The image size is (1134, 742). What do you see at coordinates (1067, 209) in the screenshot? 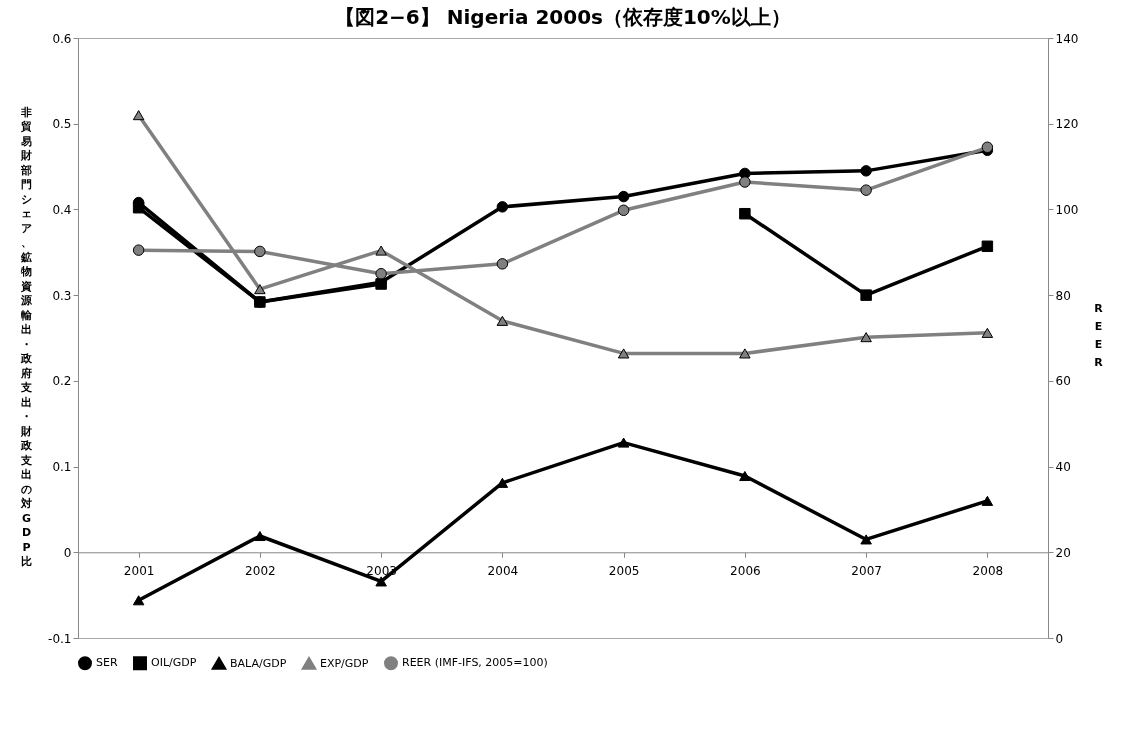
I see `y2-tick-label: 100` at bounding box center [1067, 209].